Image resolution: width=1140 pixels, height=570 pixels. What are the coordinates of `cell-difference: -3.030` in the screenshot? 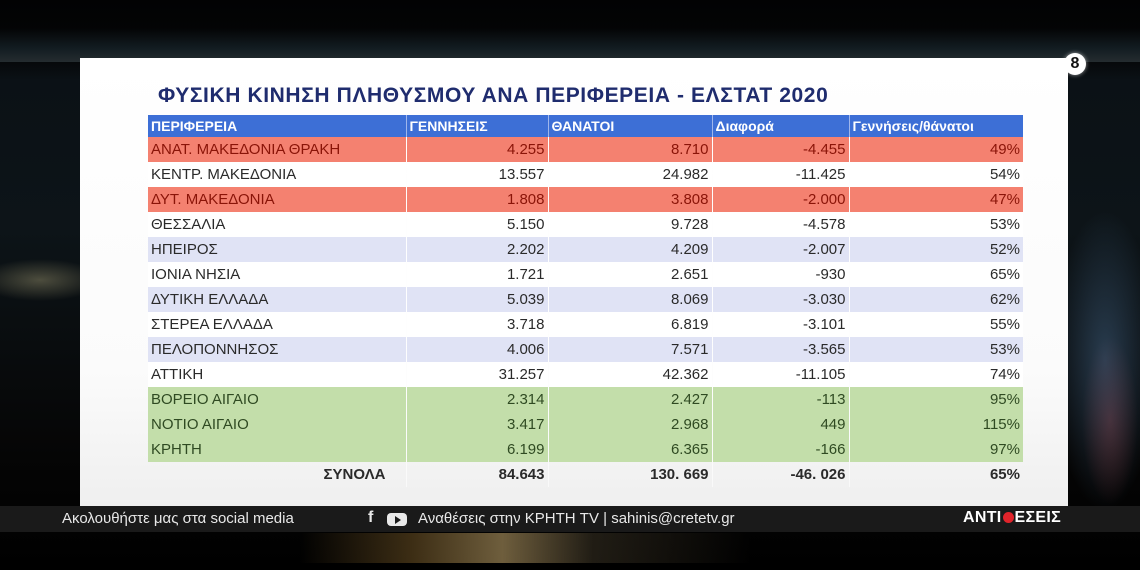 It's located at (781, 299).